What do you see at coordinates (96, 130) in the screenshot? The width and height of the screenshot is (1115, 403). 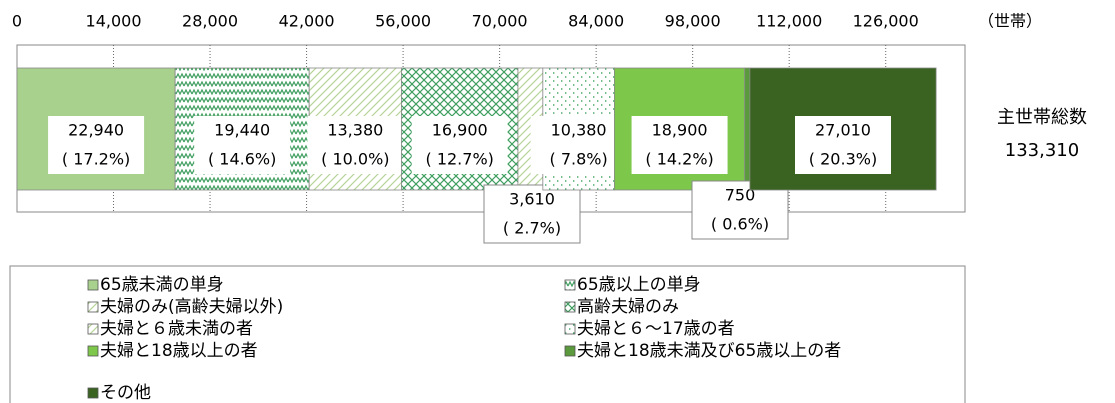 I see `value-label: 22,940` at bounding box center [96, 130].